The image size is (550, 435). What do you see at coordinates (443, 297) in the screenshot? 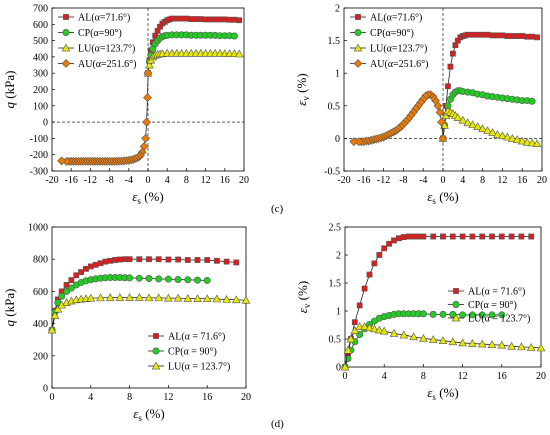
I see `plot-frame` at bounding box center [443, 297].